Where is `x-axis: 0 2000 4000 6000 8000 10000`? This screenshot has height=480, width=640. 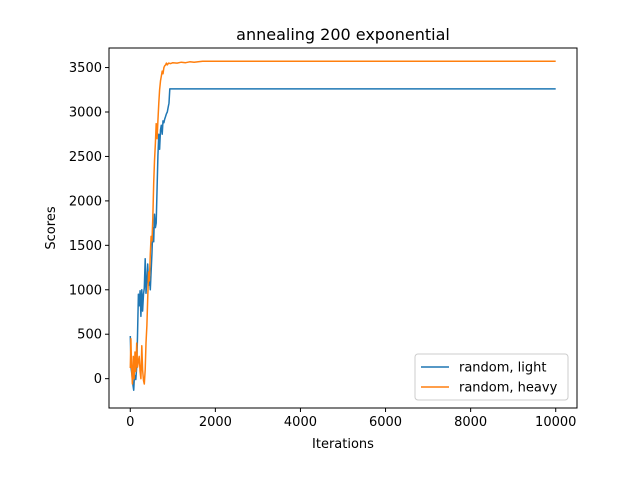
x-axis: 0 2000 4000 6000 8000 10000 is located at coordinates (351, 419).